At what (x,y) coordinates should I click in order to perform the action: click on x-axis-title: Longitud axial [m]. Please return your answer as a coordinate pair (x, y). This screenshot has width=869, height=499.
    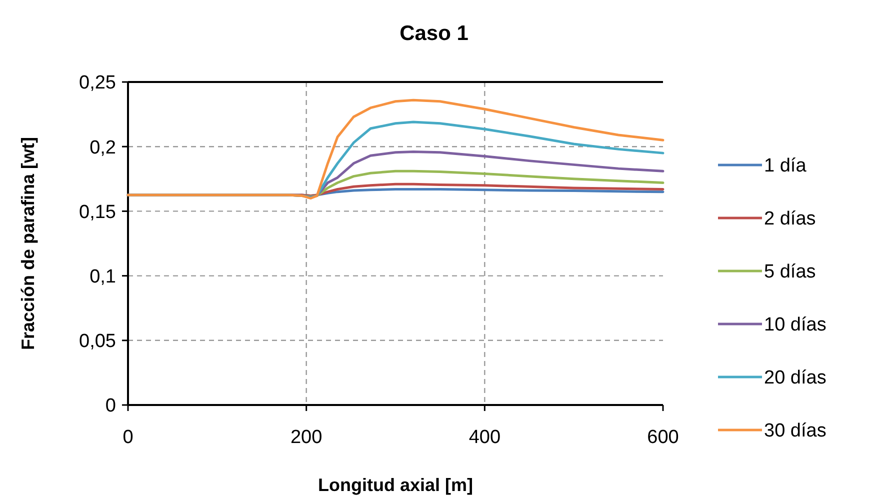
    Looking at the image, I should click on (395, 485).